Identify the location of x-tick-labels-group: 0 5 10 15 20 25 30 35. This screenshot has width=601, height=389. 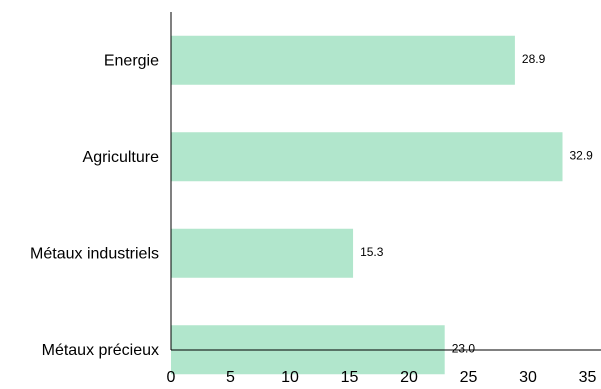
(382, 377).